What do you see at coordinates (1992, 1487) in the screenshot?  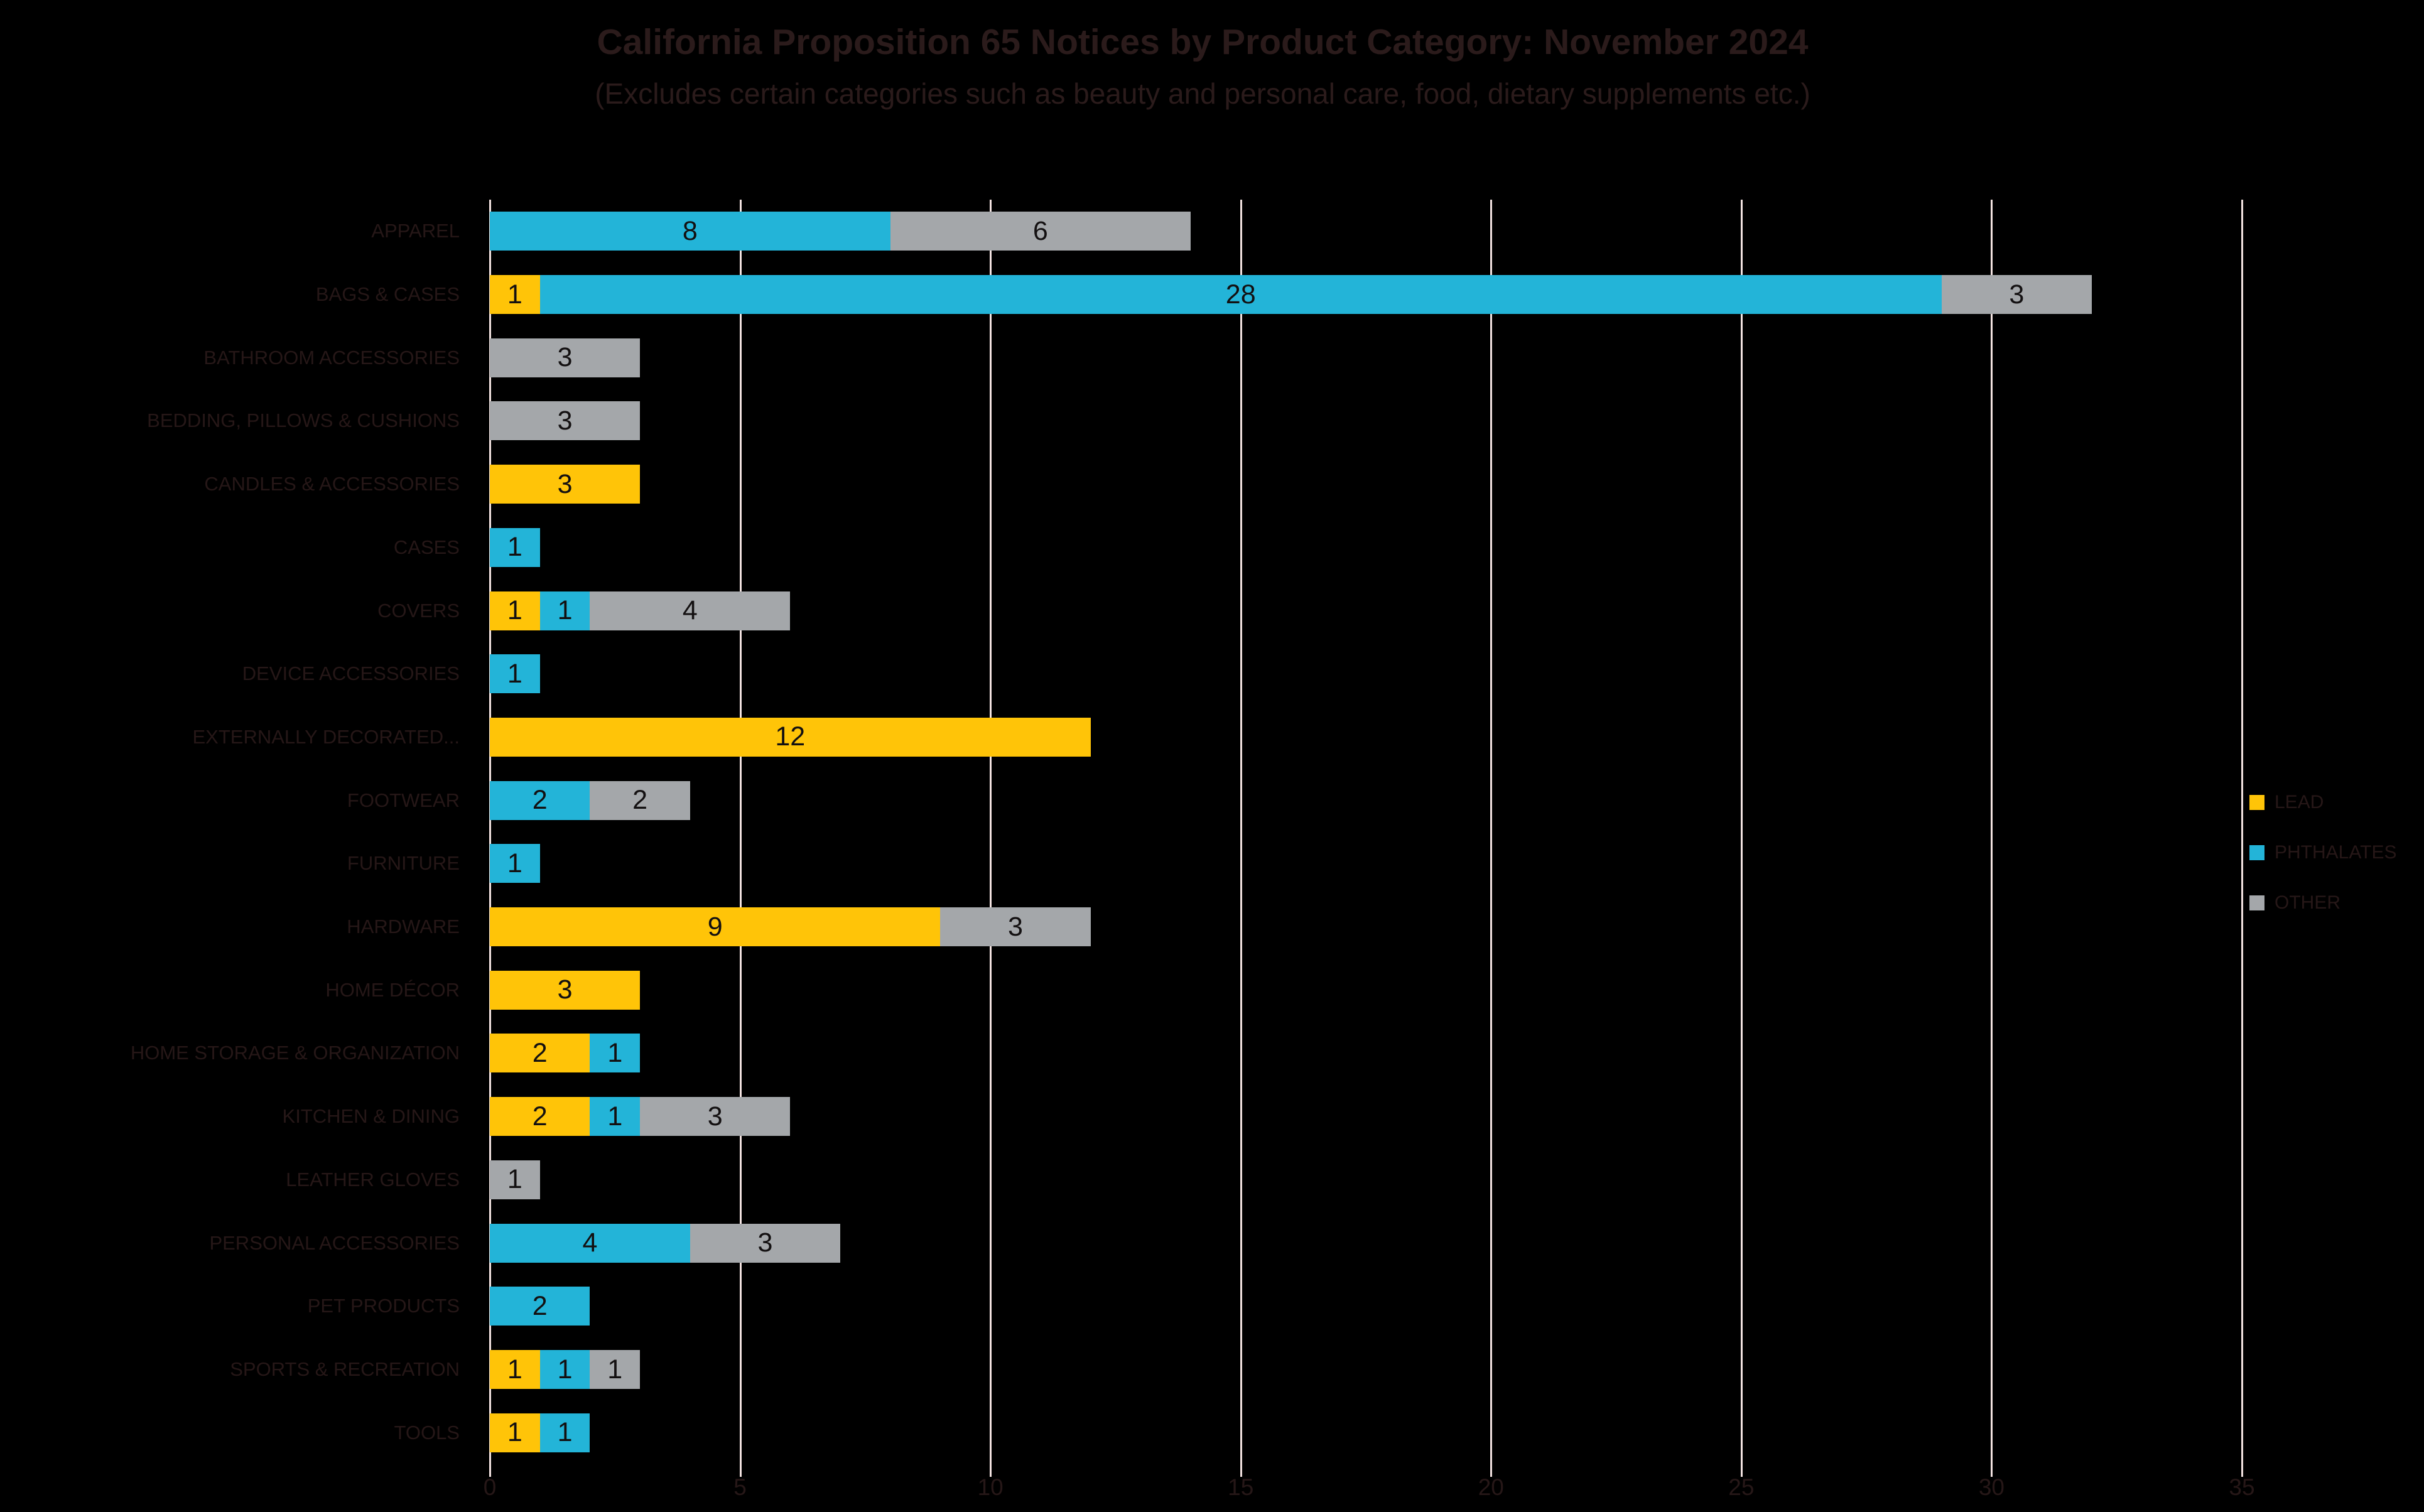 I see `x-tick-label: 30` at bounding box center [1992, 1487].